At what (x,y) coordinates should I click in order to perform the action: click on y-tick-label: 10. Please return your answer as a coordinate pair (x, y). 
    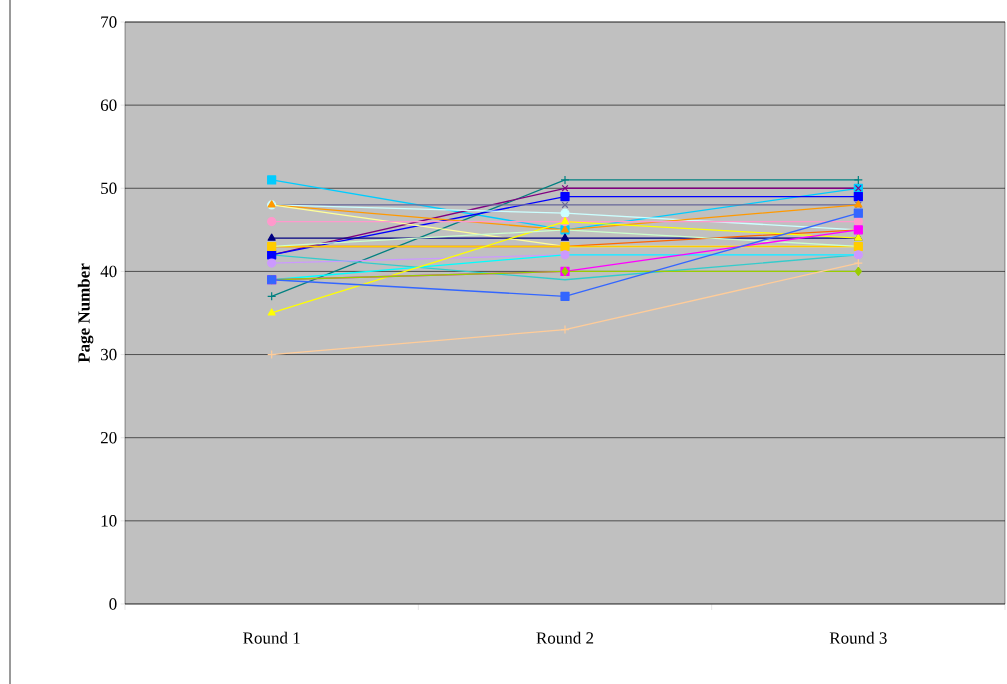
    Looking at the image, I should click on (109, 521).